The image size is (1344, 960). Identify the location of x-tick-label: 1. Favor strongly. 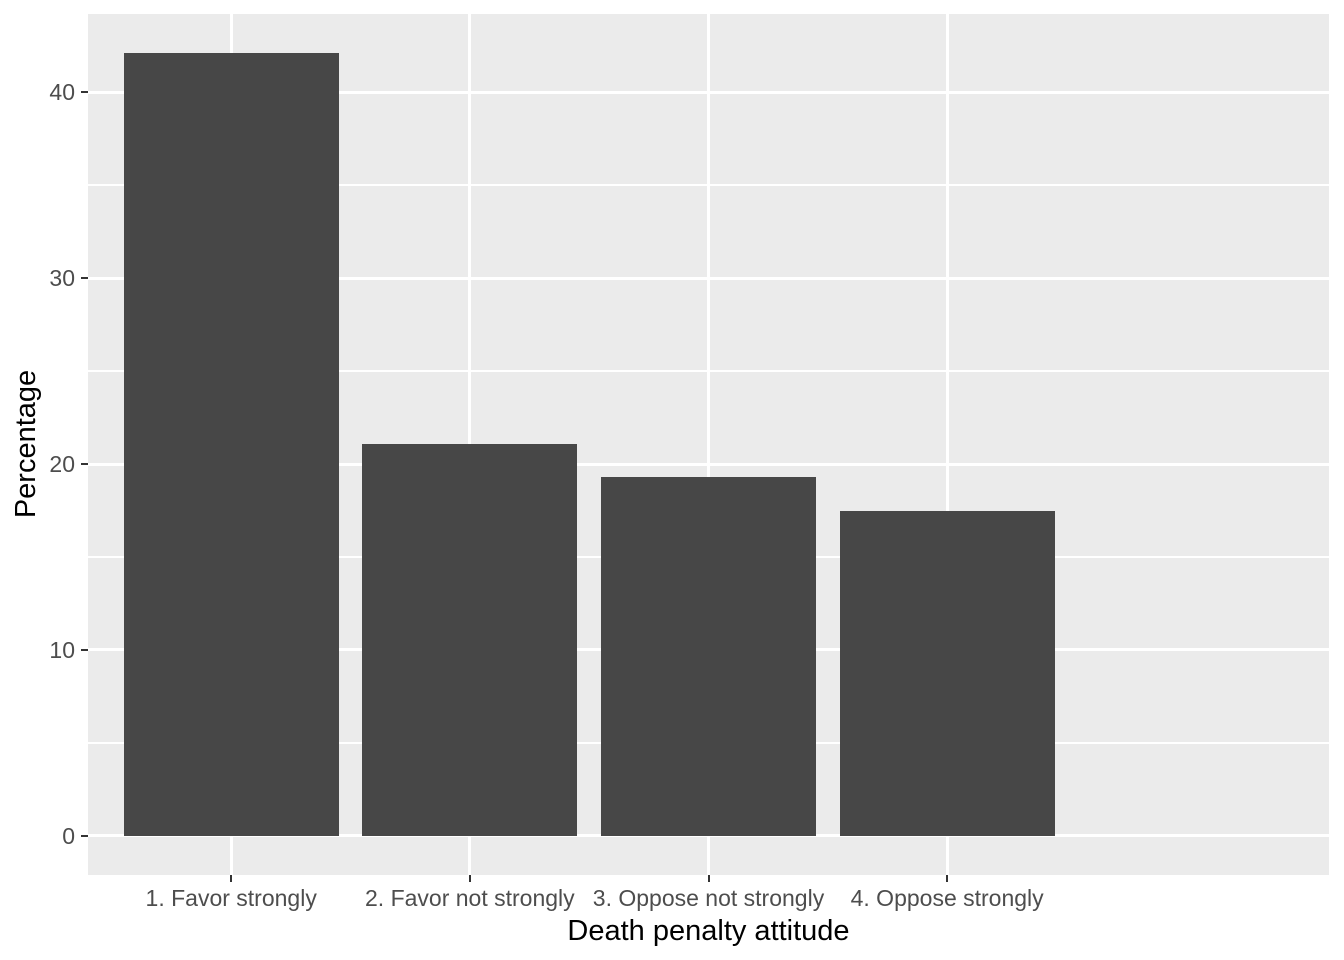
(231, 898).